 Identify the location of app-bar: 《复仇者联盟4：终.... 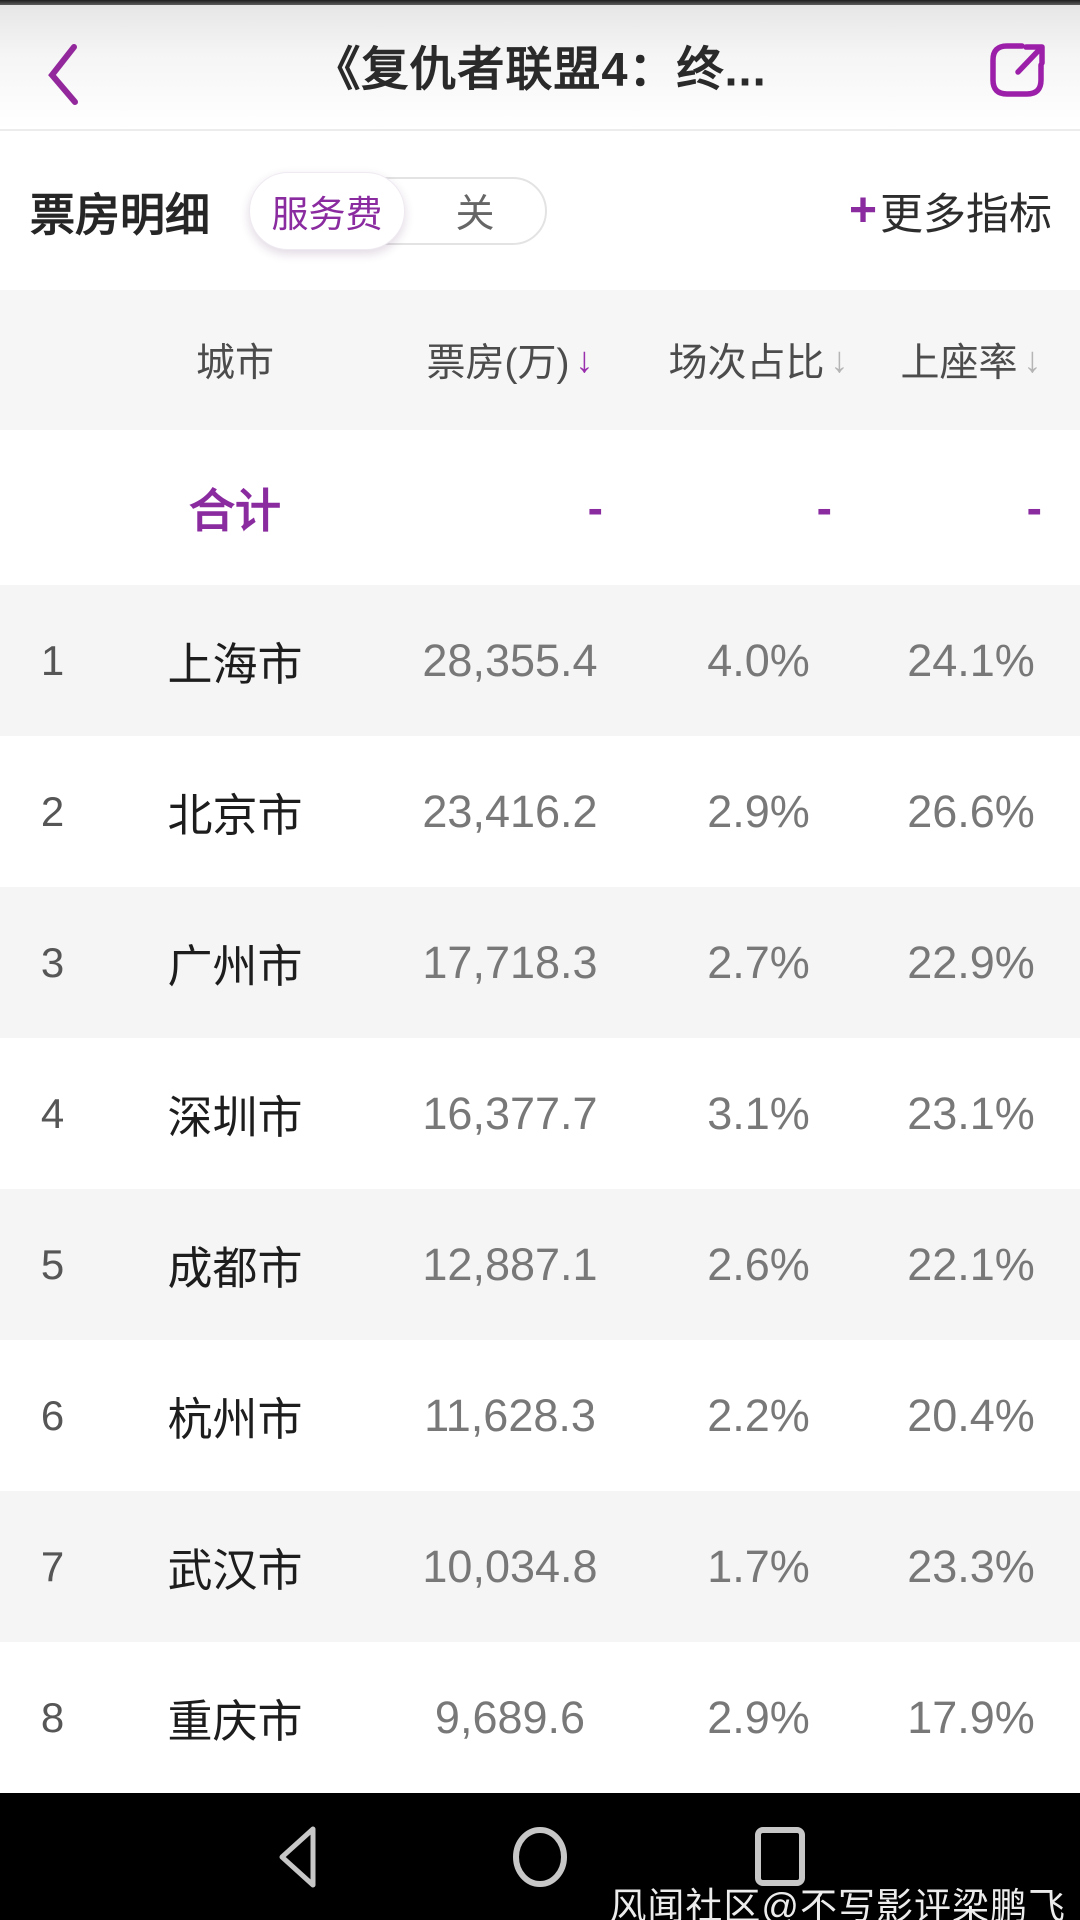
(540, 68).